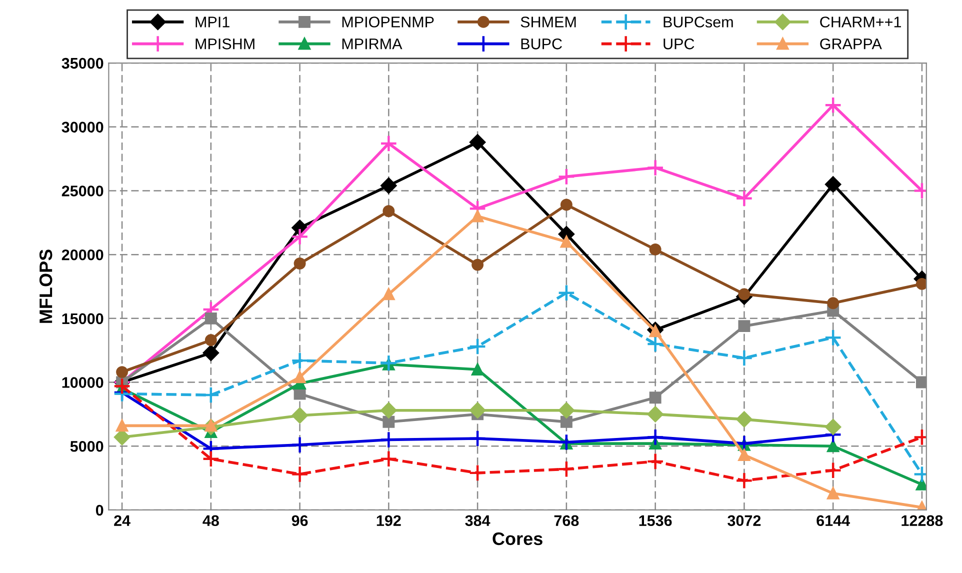 The image size is (962, 573). I want to click on x-tick-label: 384, so click(477, 520).